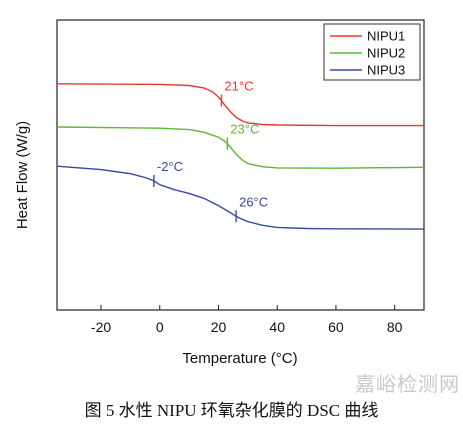  I want to click on transition-label: 26°C, so click(253, 201).